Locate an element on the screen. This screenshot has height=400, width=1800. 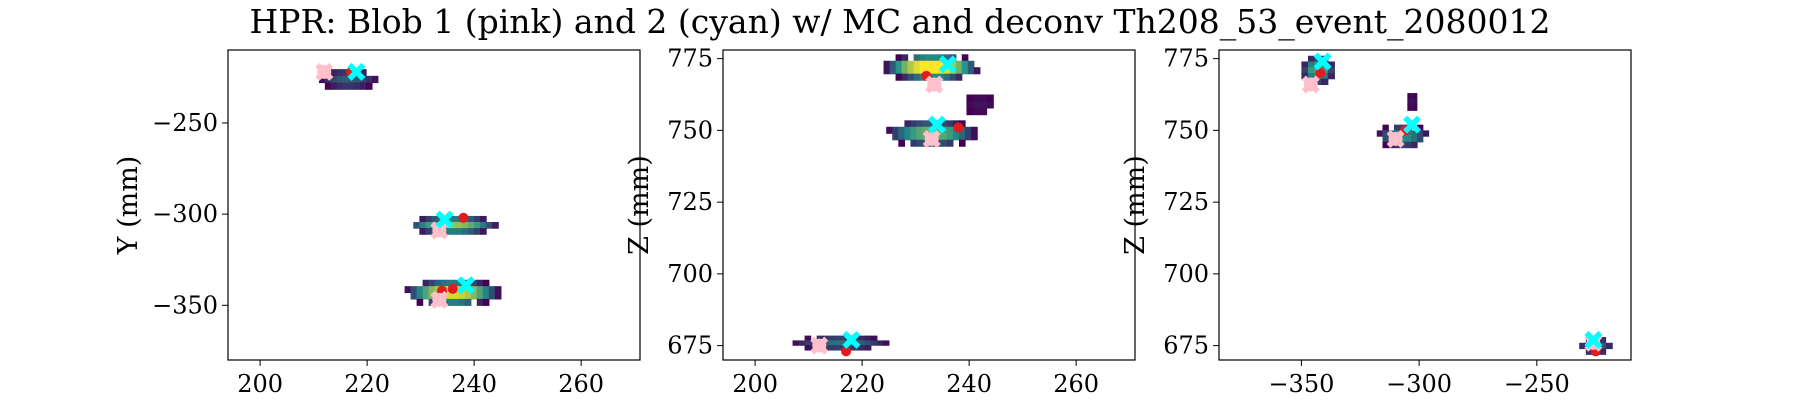
x-tick-label: 220 is located at coordinates (862, 384).